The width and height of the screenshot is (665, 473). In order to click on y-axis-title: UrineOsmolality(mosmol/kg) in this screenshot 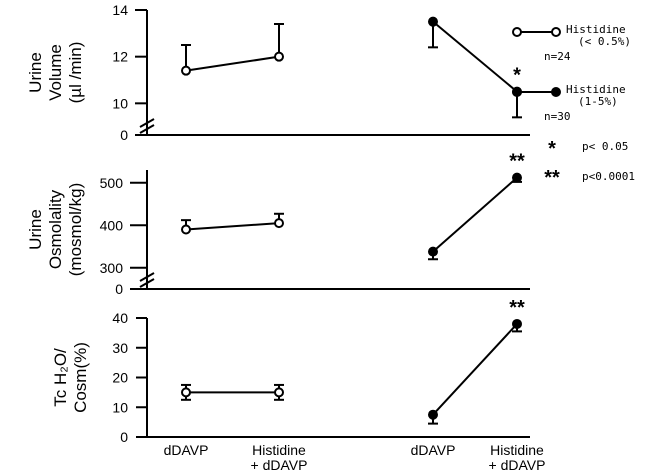, I will do `click(55, 230)`.